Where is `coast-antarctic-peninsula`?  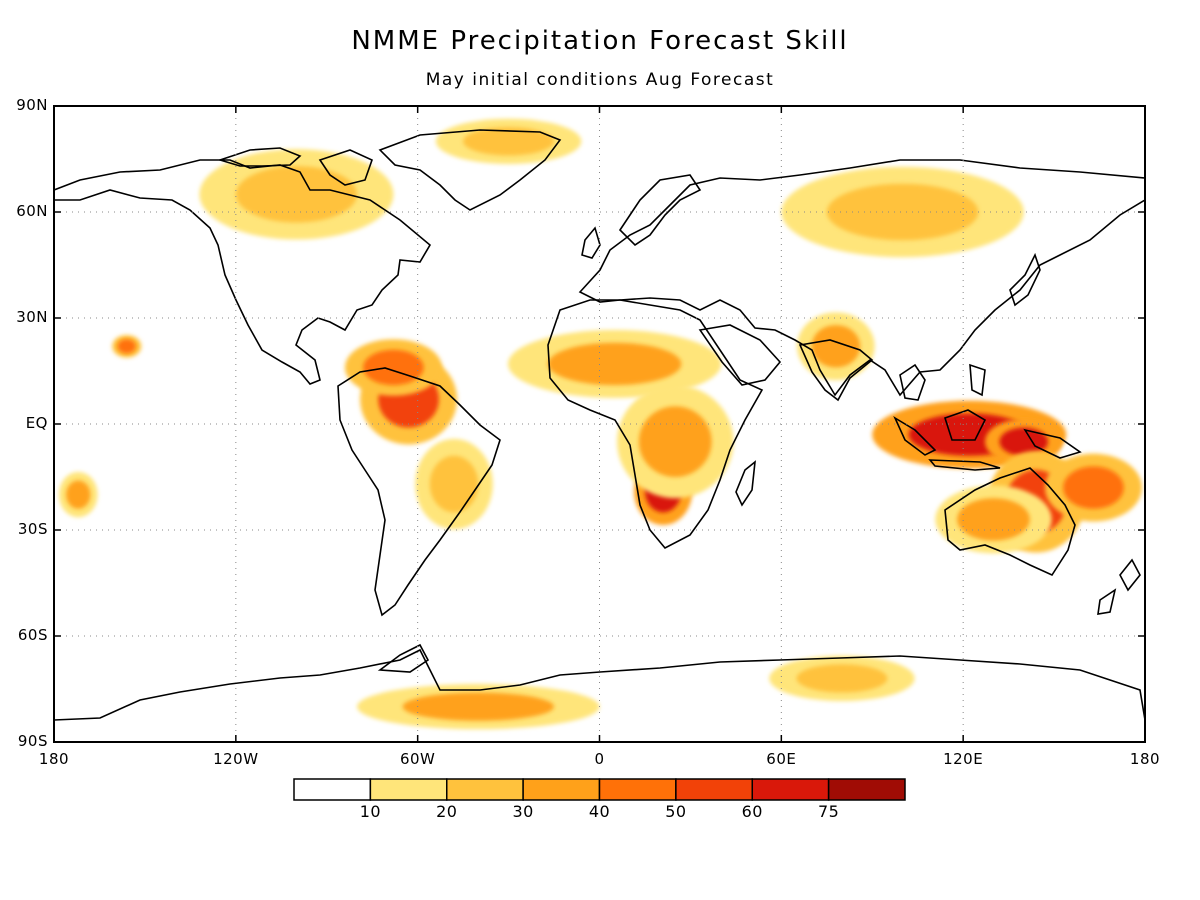 coast-antarctic-peninsula is located at coordinates (403, 658).